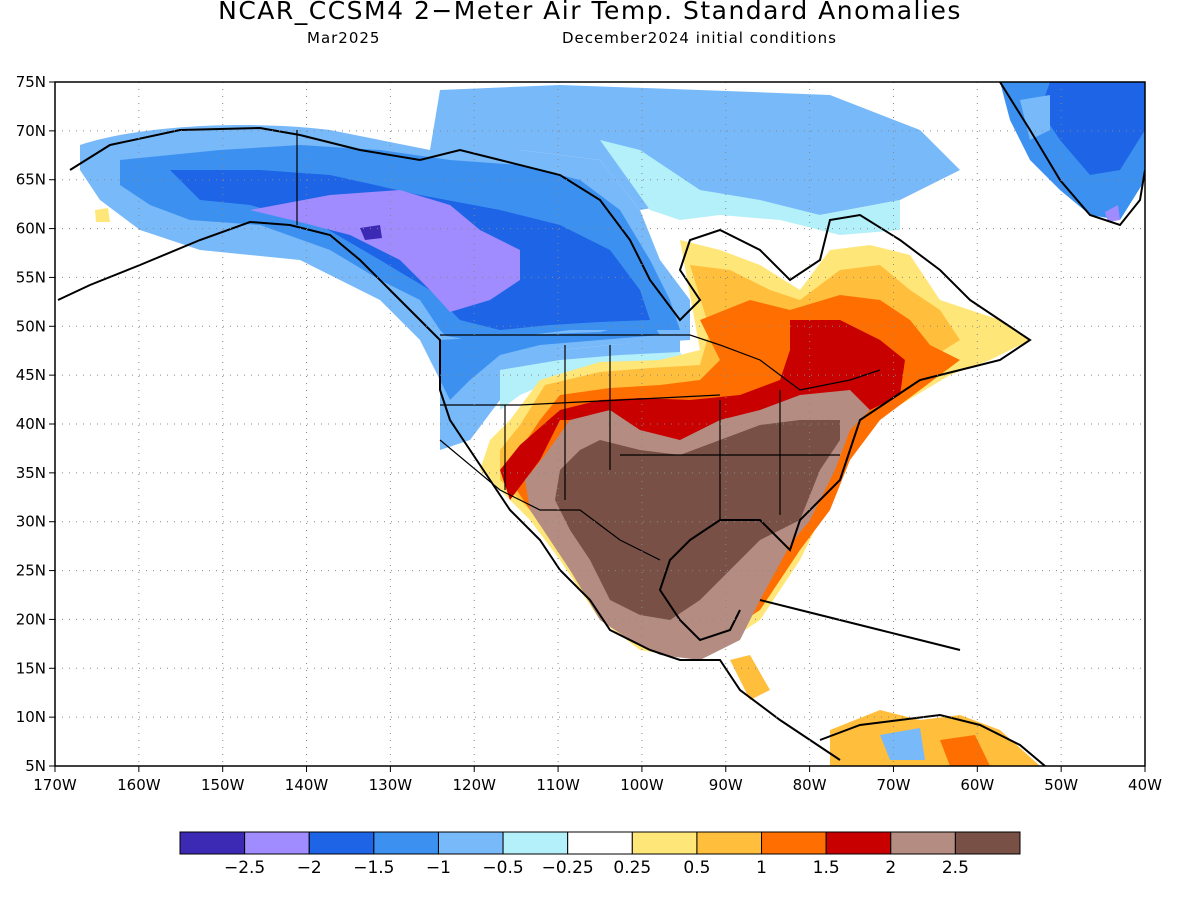  Describe the element at coordinates (309, 868) in the screenshot. I see `colorbar-label: −2` at that location.